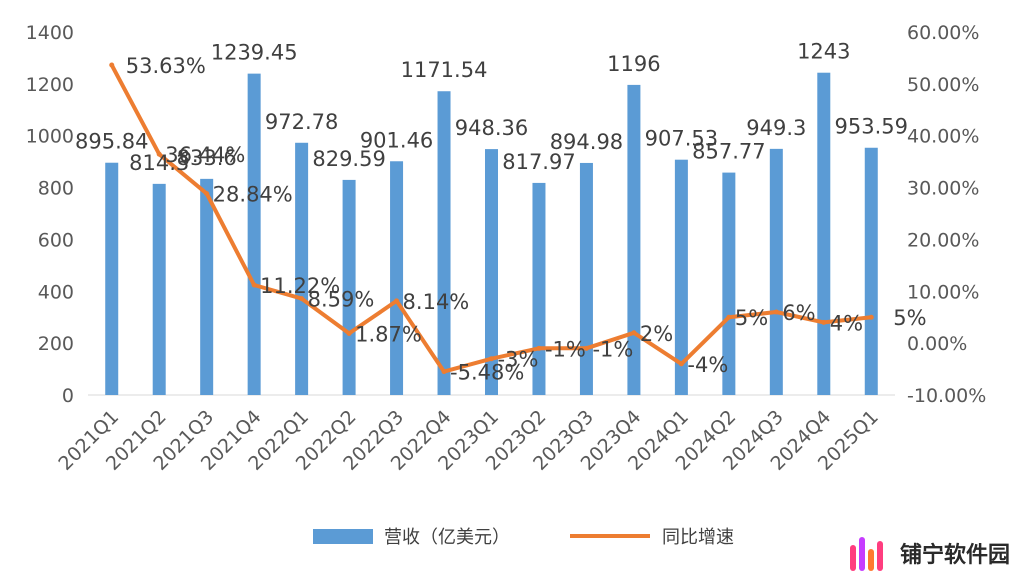  I want to click on y-right-tick-label: 40.00%, so click(943, 137).